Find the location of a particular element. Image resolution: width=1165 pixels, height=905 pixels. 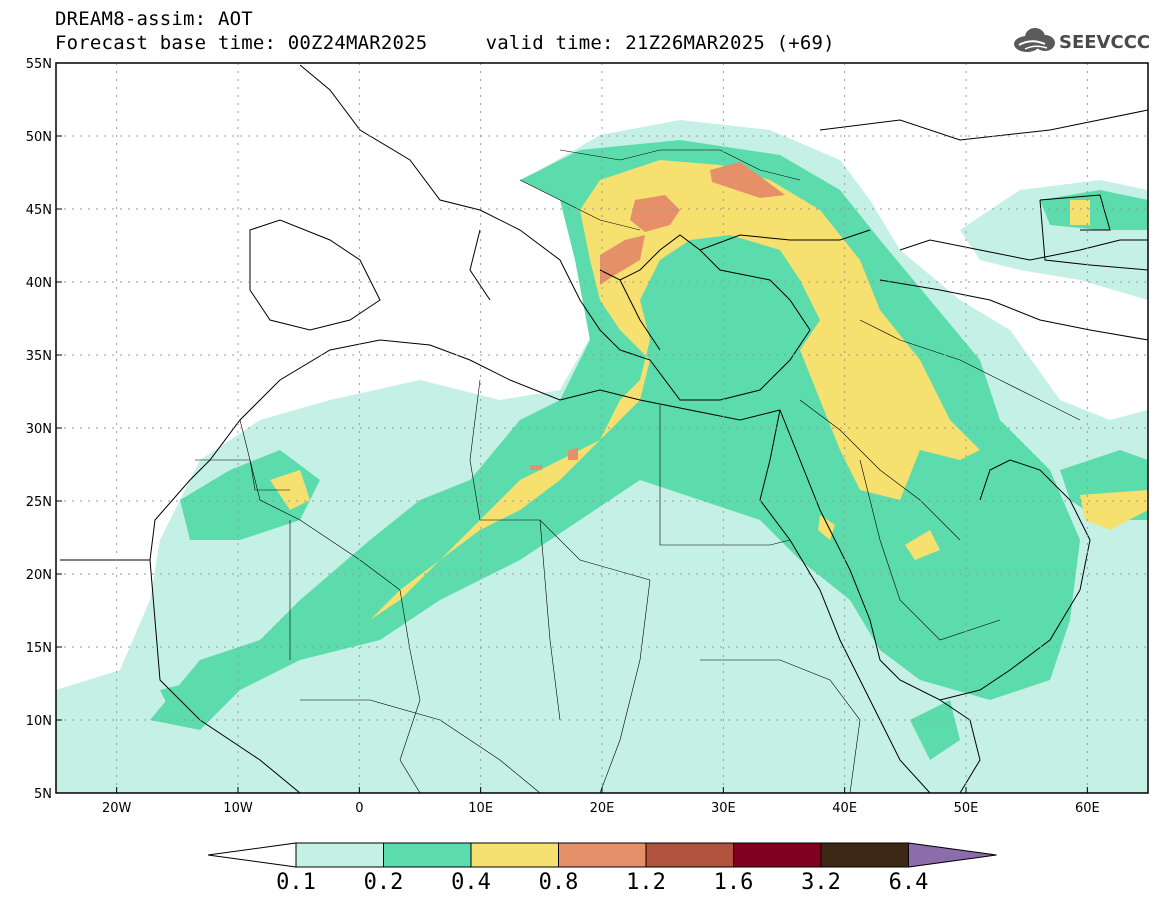

x-tick-label: 60E is located at coordinates (1087, 808).